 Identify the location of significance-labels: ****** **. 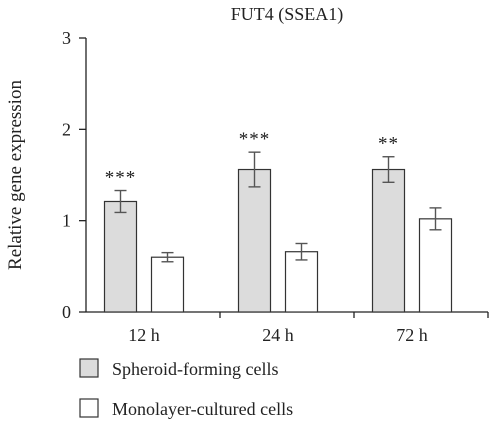
(252, 159).